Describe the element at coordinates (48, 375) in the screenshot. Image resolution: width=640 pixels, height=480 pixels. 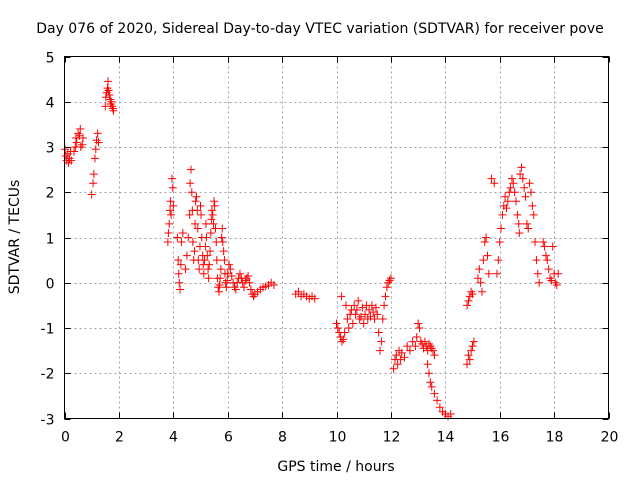
I see `y-tick-label: -2` at that location.